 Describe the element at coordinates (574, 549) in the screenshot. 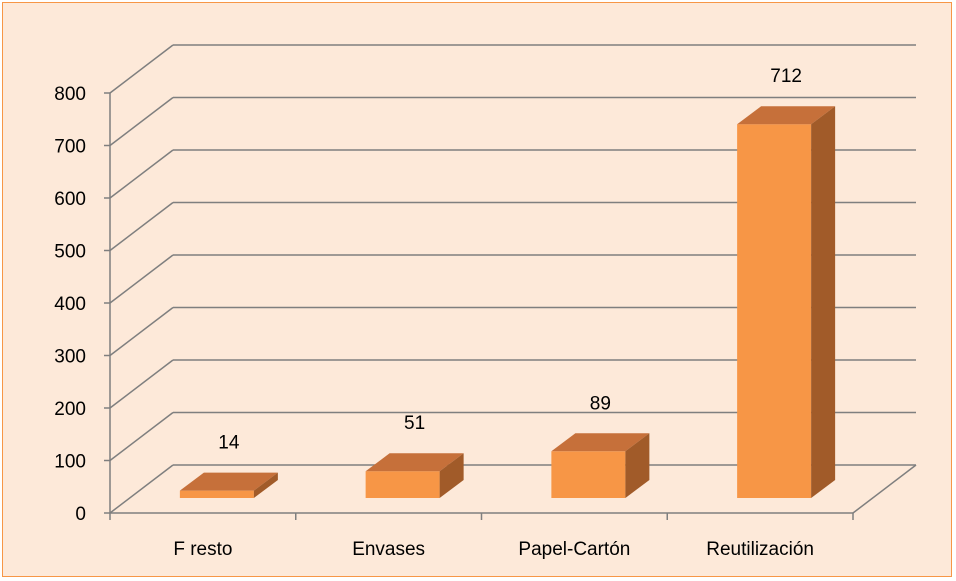

I see `category-label: Papel-Cartón` at that location.